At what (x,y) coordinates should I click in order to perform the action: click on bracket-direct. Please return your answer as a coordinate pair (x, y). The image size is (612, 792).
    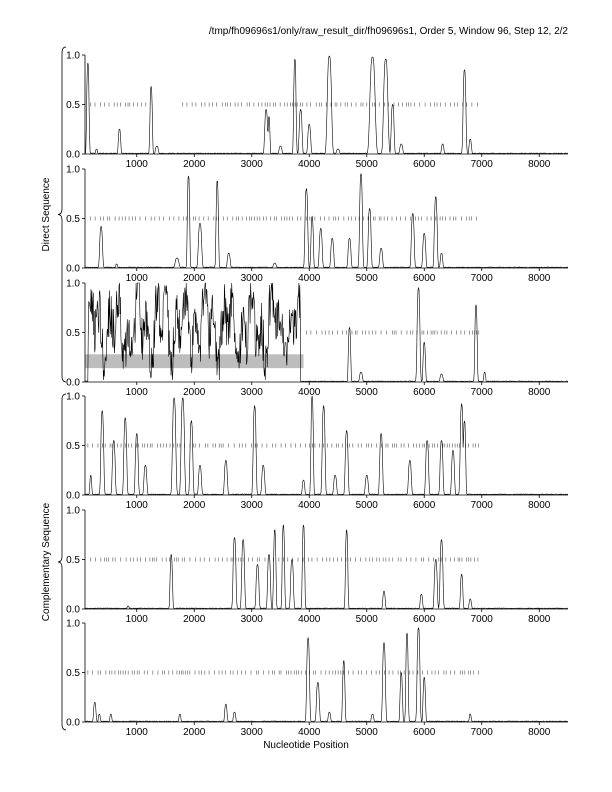
    Looking at the image, I should click on (62, 214).